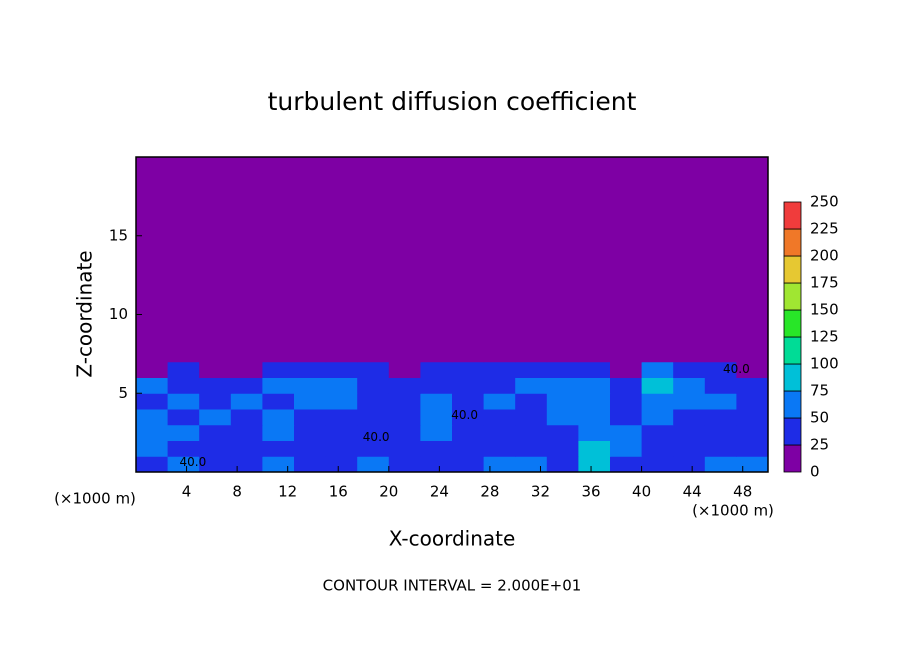 The height and width of the screenshot is (658, 904). I want to click on x-axis-label: X-coordinate, so click(452, 539).